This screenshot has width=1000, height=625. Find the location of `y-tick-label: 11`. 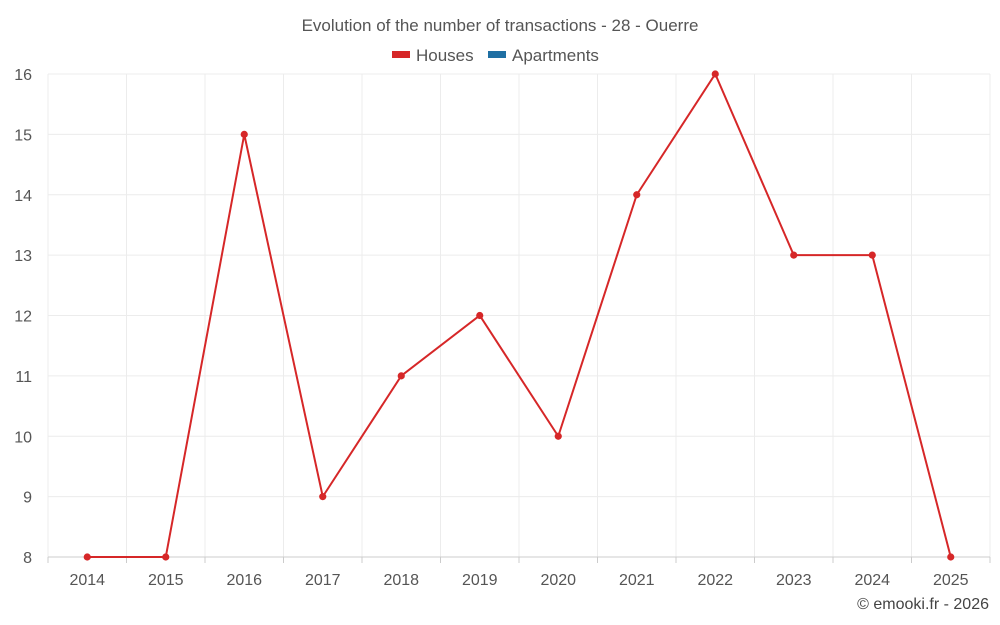

y-tick-label: 11 is located at coordinates (23, 377).